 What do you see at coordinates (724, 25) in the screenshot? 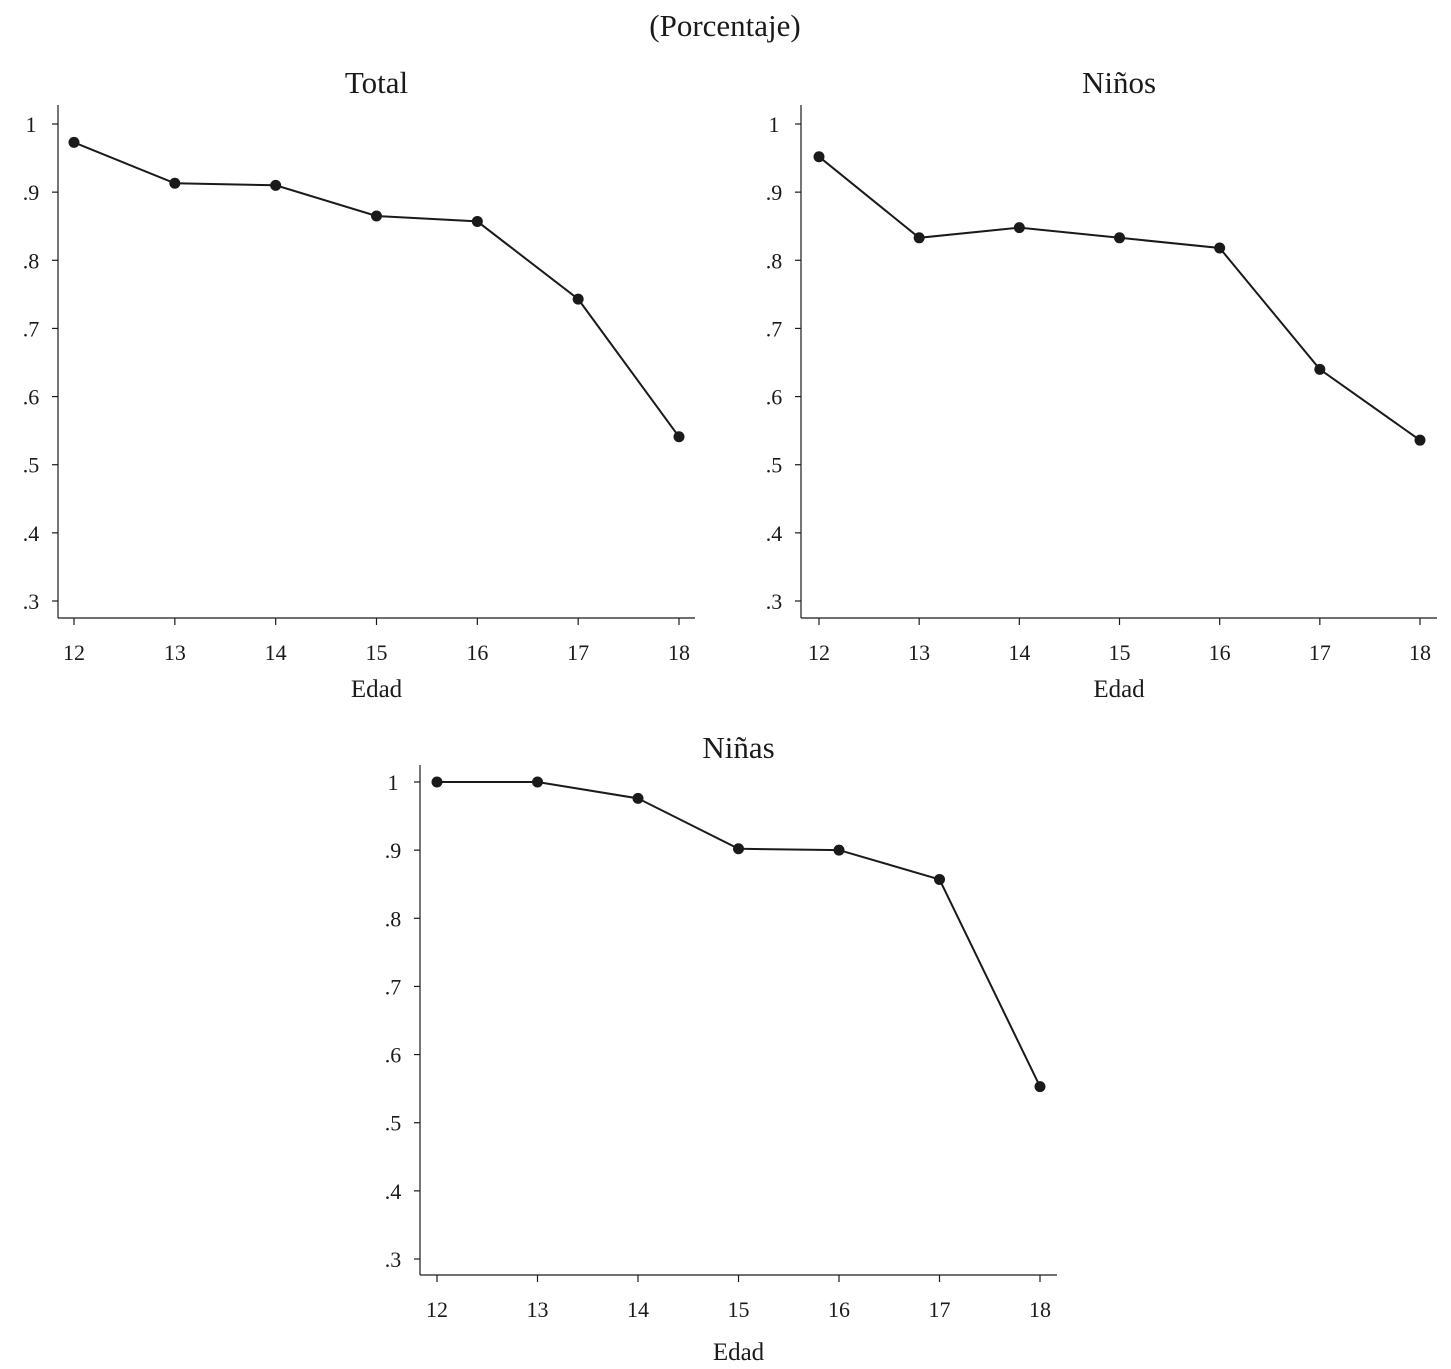
I see `figure-subtitle: (Porcentaje)` at bounding box center [724, 25].